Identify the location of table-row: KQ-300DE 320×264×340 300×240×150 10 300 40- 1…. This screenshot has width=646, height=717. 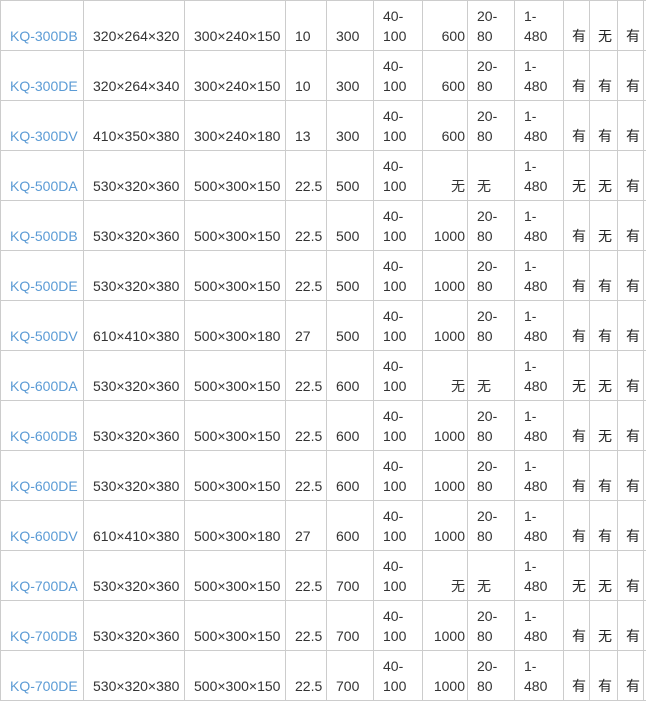
(323, 75).